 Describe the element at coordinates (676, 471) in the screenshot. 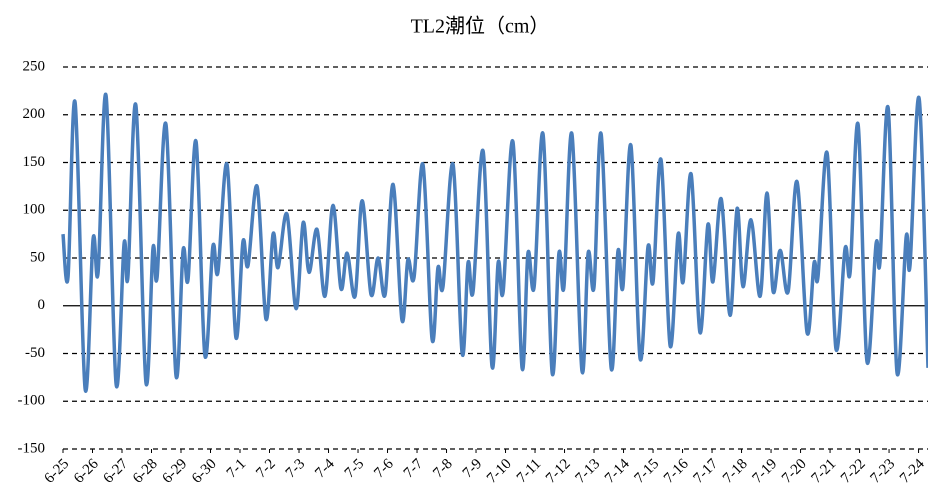

I see `x-tick-label: 7-16` at that location.